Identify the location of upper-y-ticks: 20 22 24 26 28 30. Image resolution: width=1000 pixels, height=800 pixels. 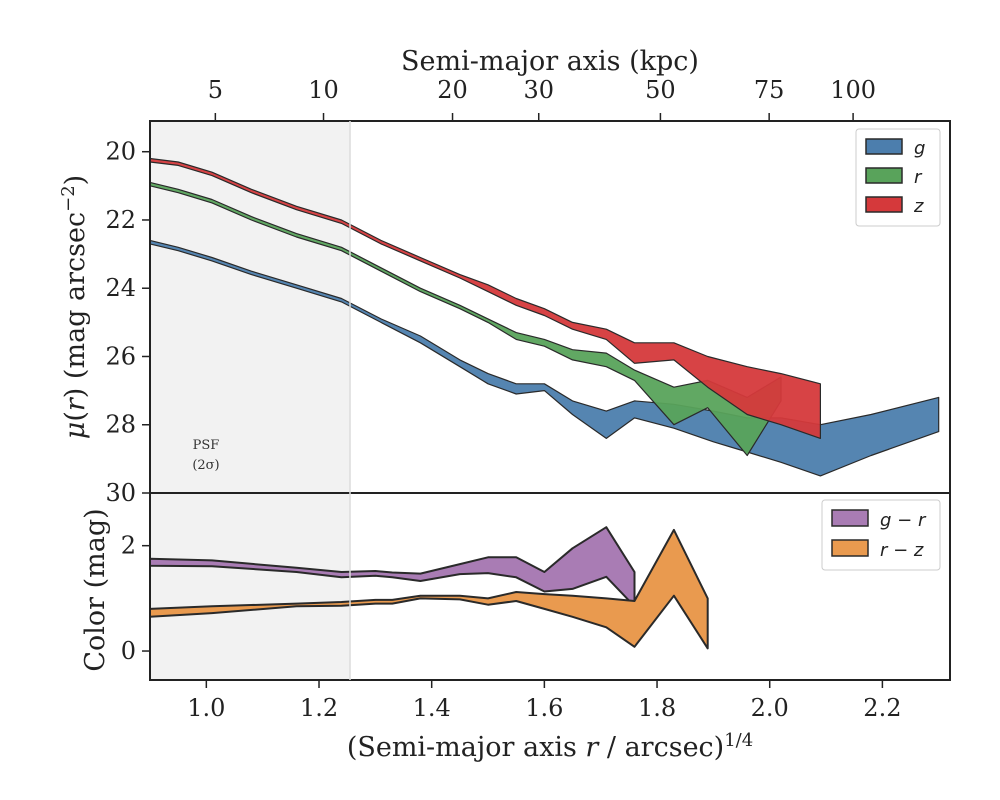
(127, 322).